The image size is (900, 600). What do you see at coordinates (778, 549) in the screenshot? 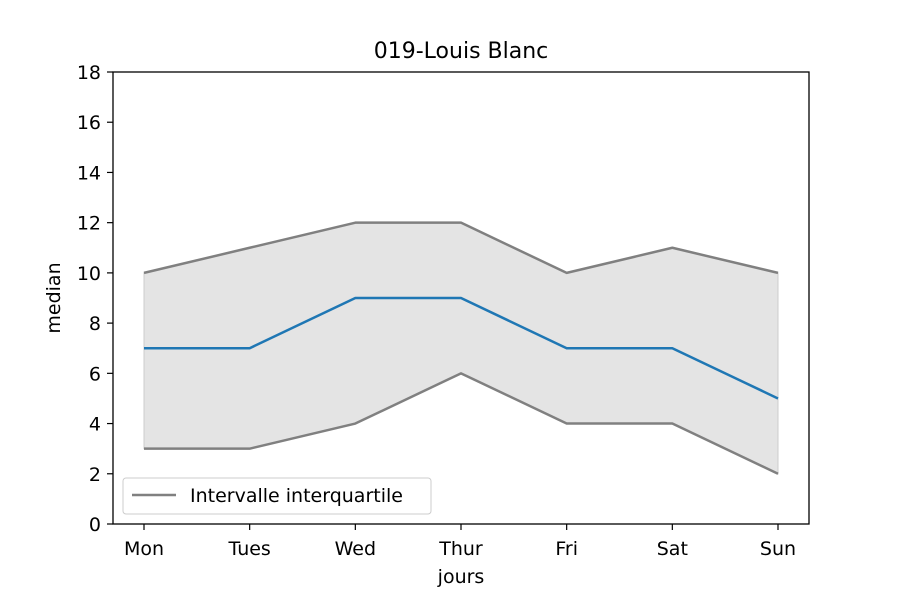
I see `x-tick-label: Sun` at bounding box center [778, 549].